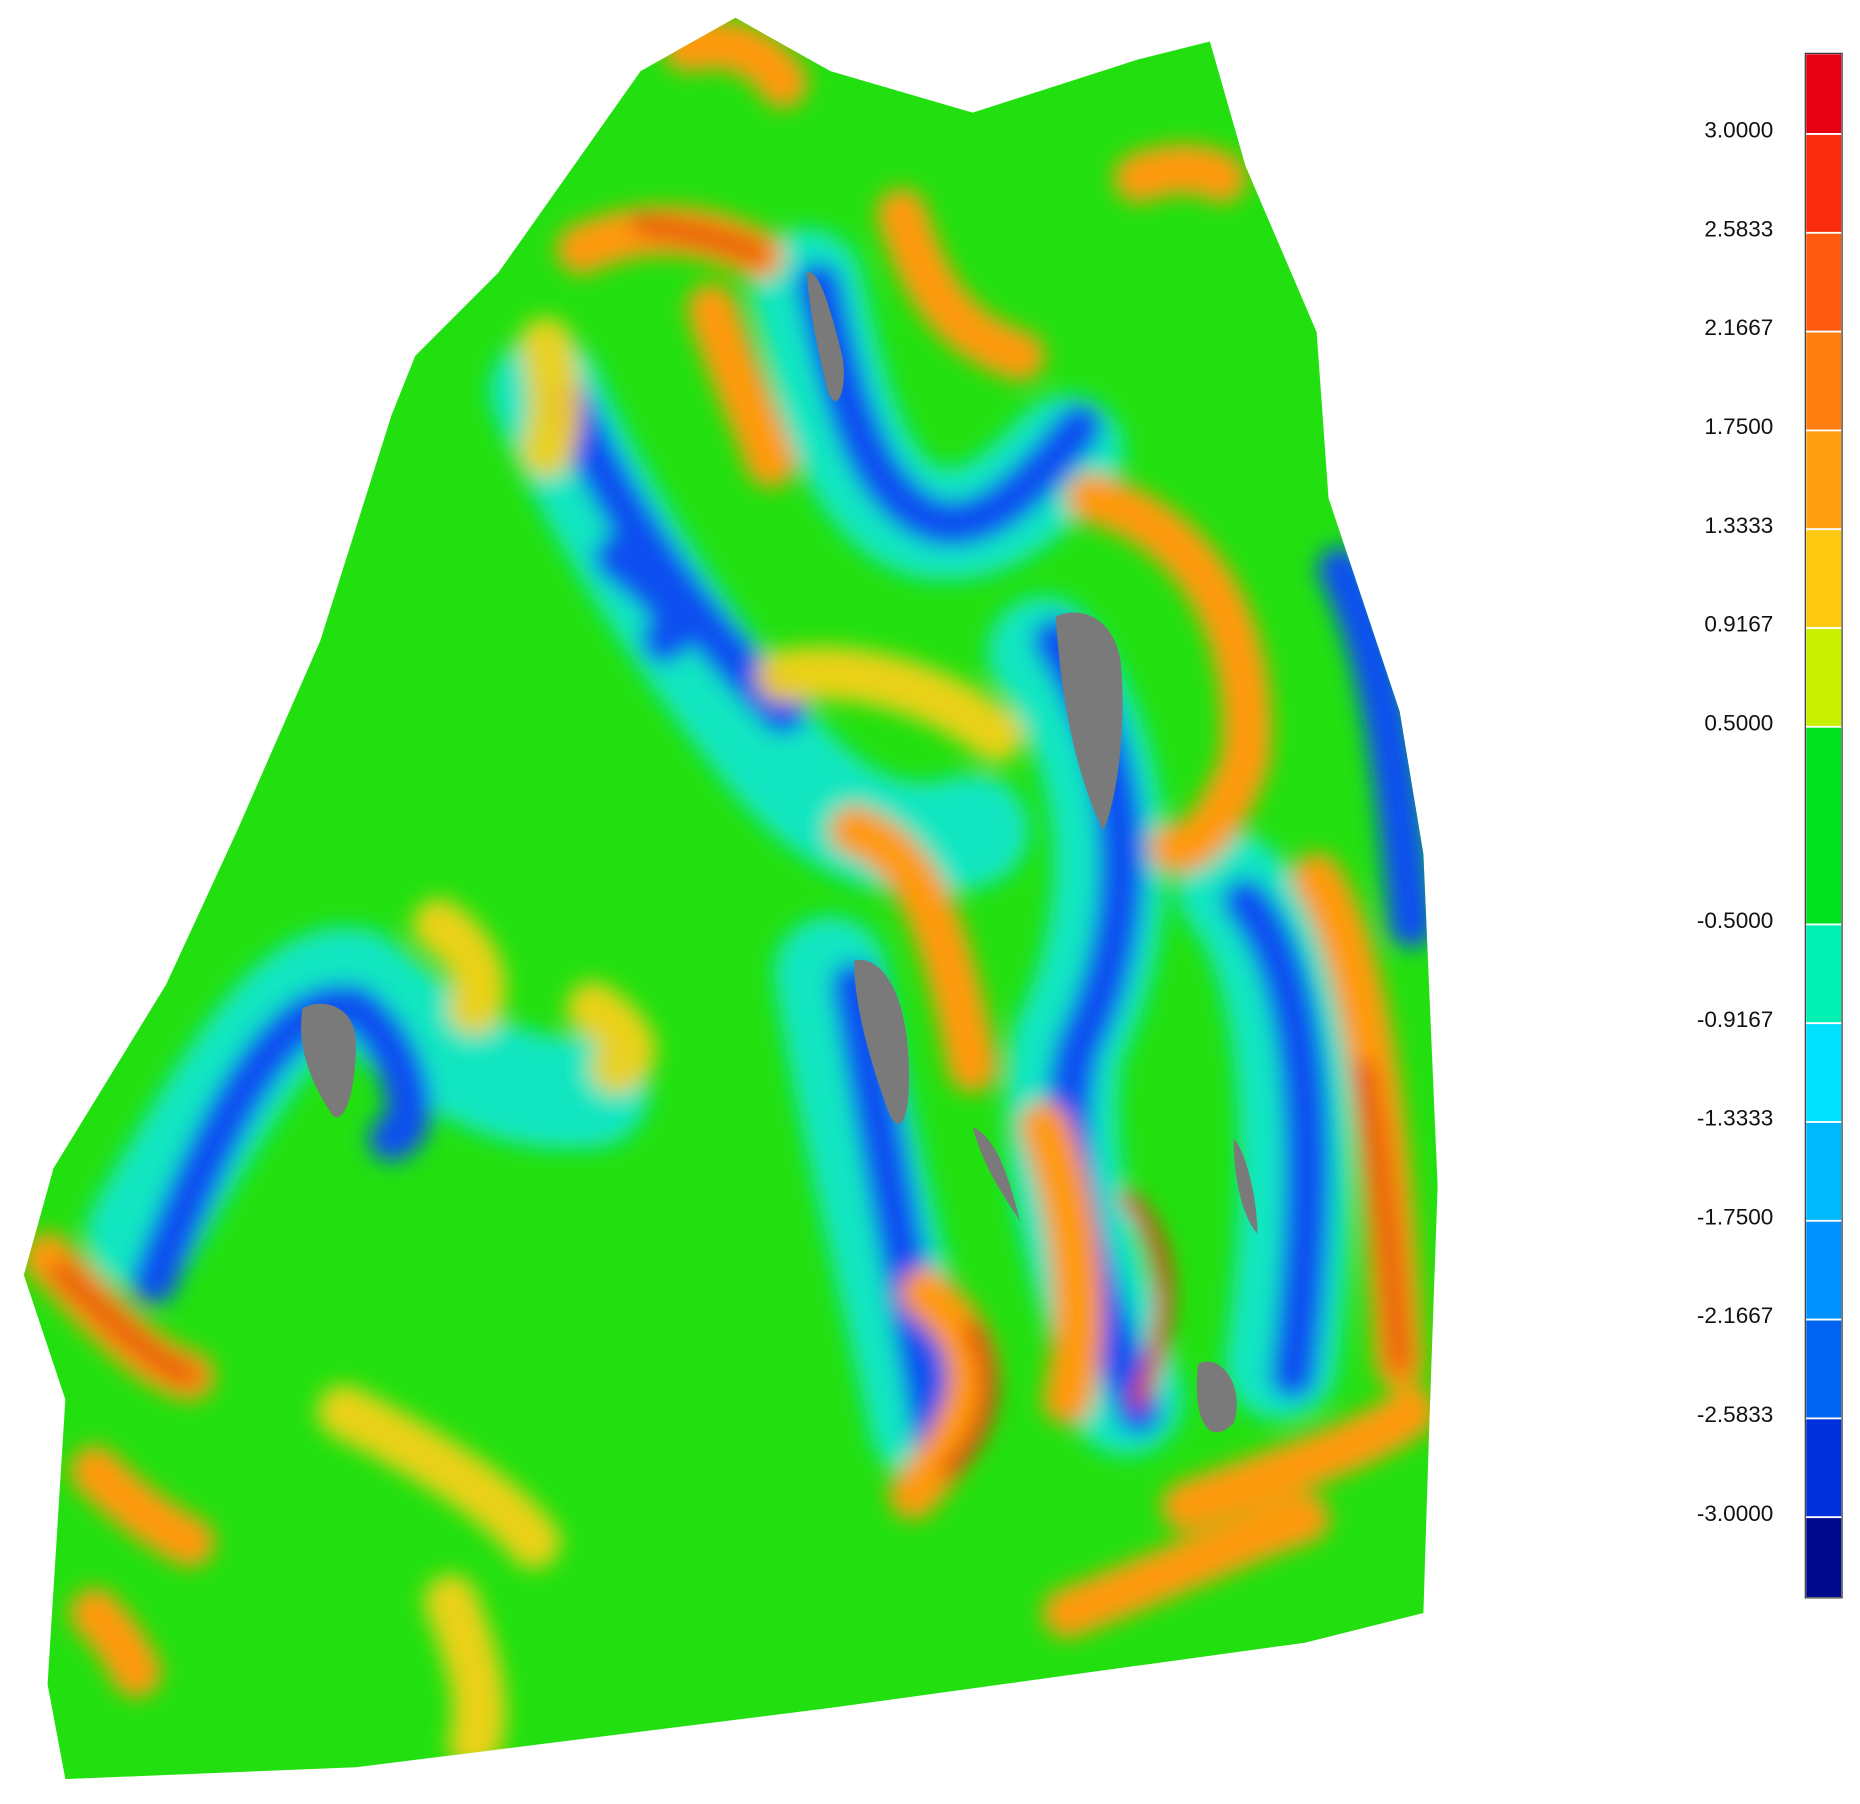 This screenshot has height=1804, width=1860. I want to click on colorbar-label: -1.7500, so click(1735, 1216).